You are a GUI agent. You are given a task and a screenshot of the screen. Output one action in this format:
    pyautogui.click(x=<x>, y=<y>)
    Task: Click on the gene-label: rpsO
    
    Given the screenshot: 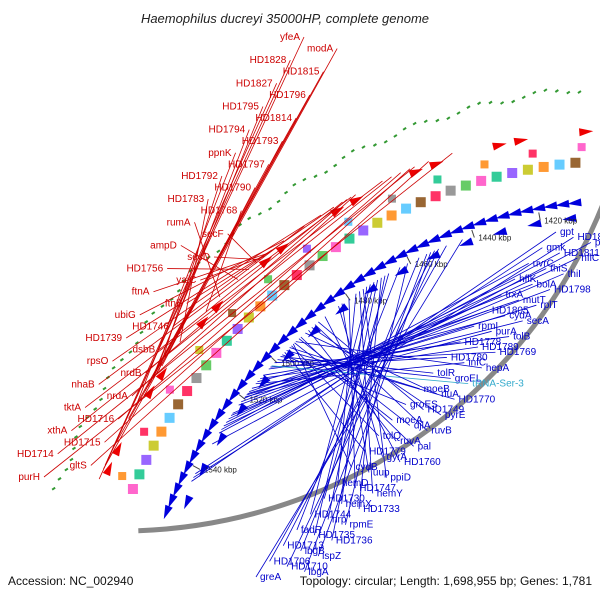 What is the action you would take?
    pyautogui.click(x=98, y=361)
    